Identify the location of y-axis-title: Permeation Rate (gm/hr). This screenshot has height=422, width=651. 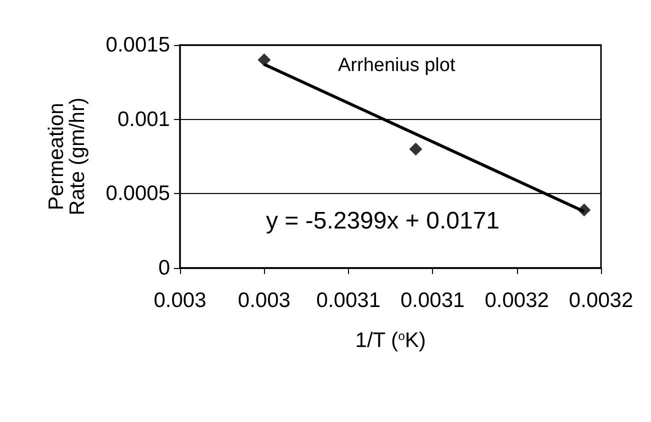
(67, 157).